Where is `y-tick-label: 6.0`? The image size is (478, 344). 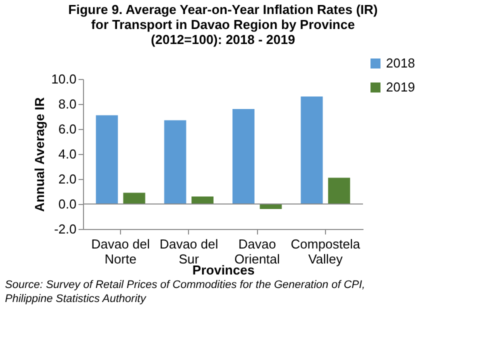
y-tick-label: 6.0 is located at coordinates (67, 129).